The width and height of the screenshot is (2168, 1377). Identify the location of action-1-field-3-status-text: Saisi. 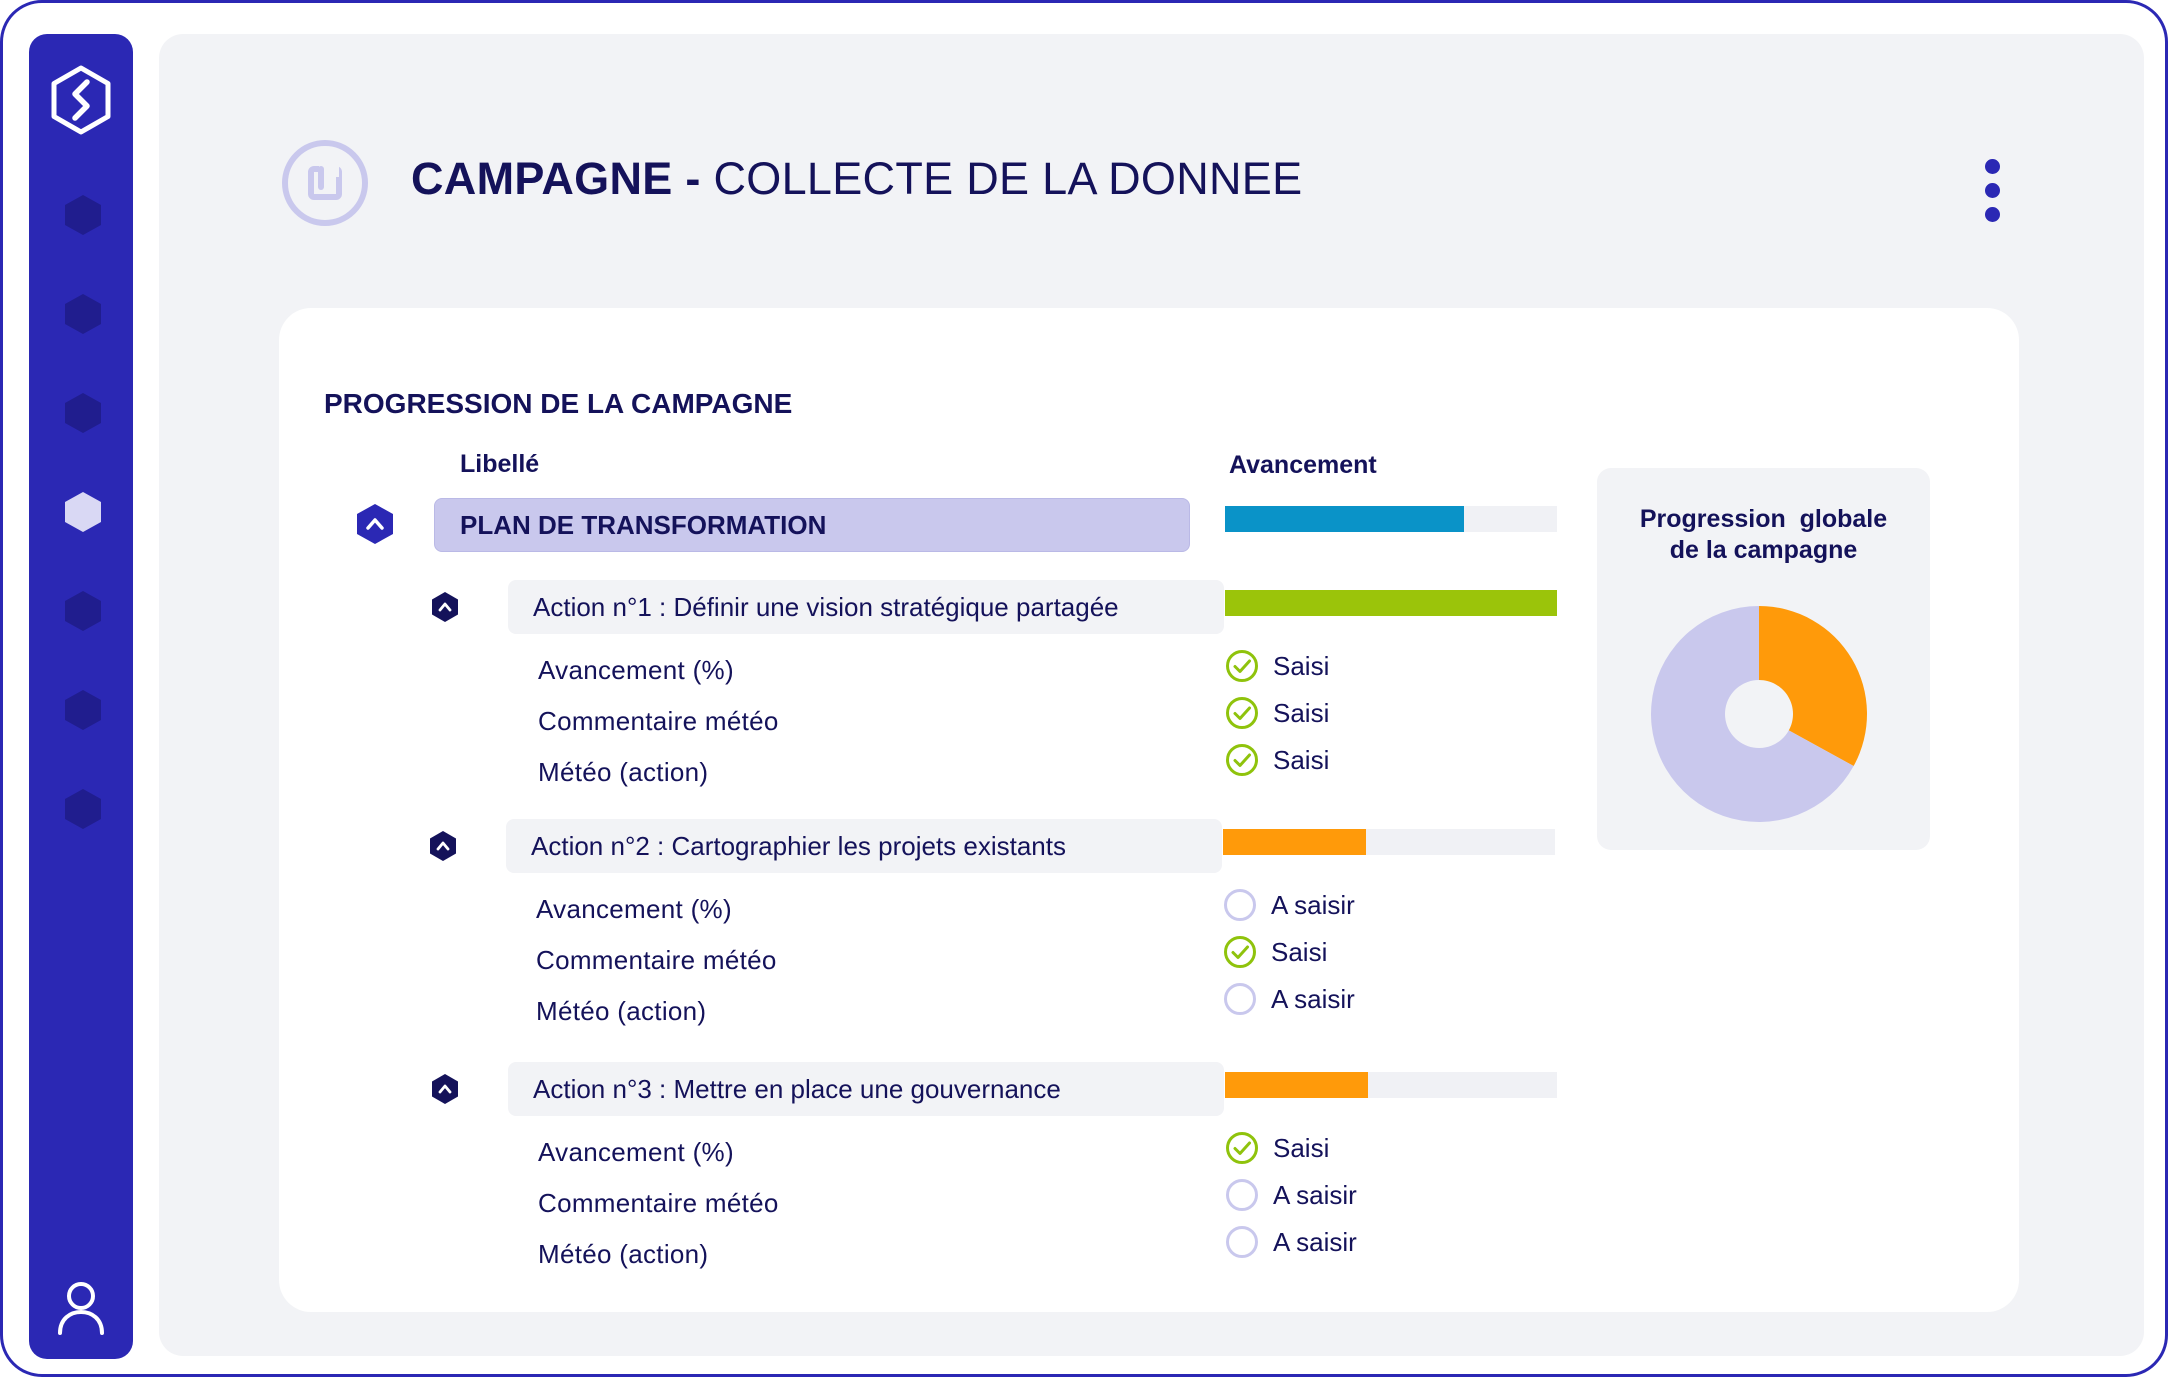
(1301, 759).